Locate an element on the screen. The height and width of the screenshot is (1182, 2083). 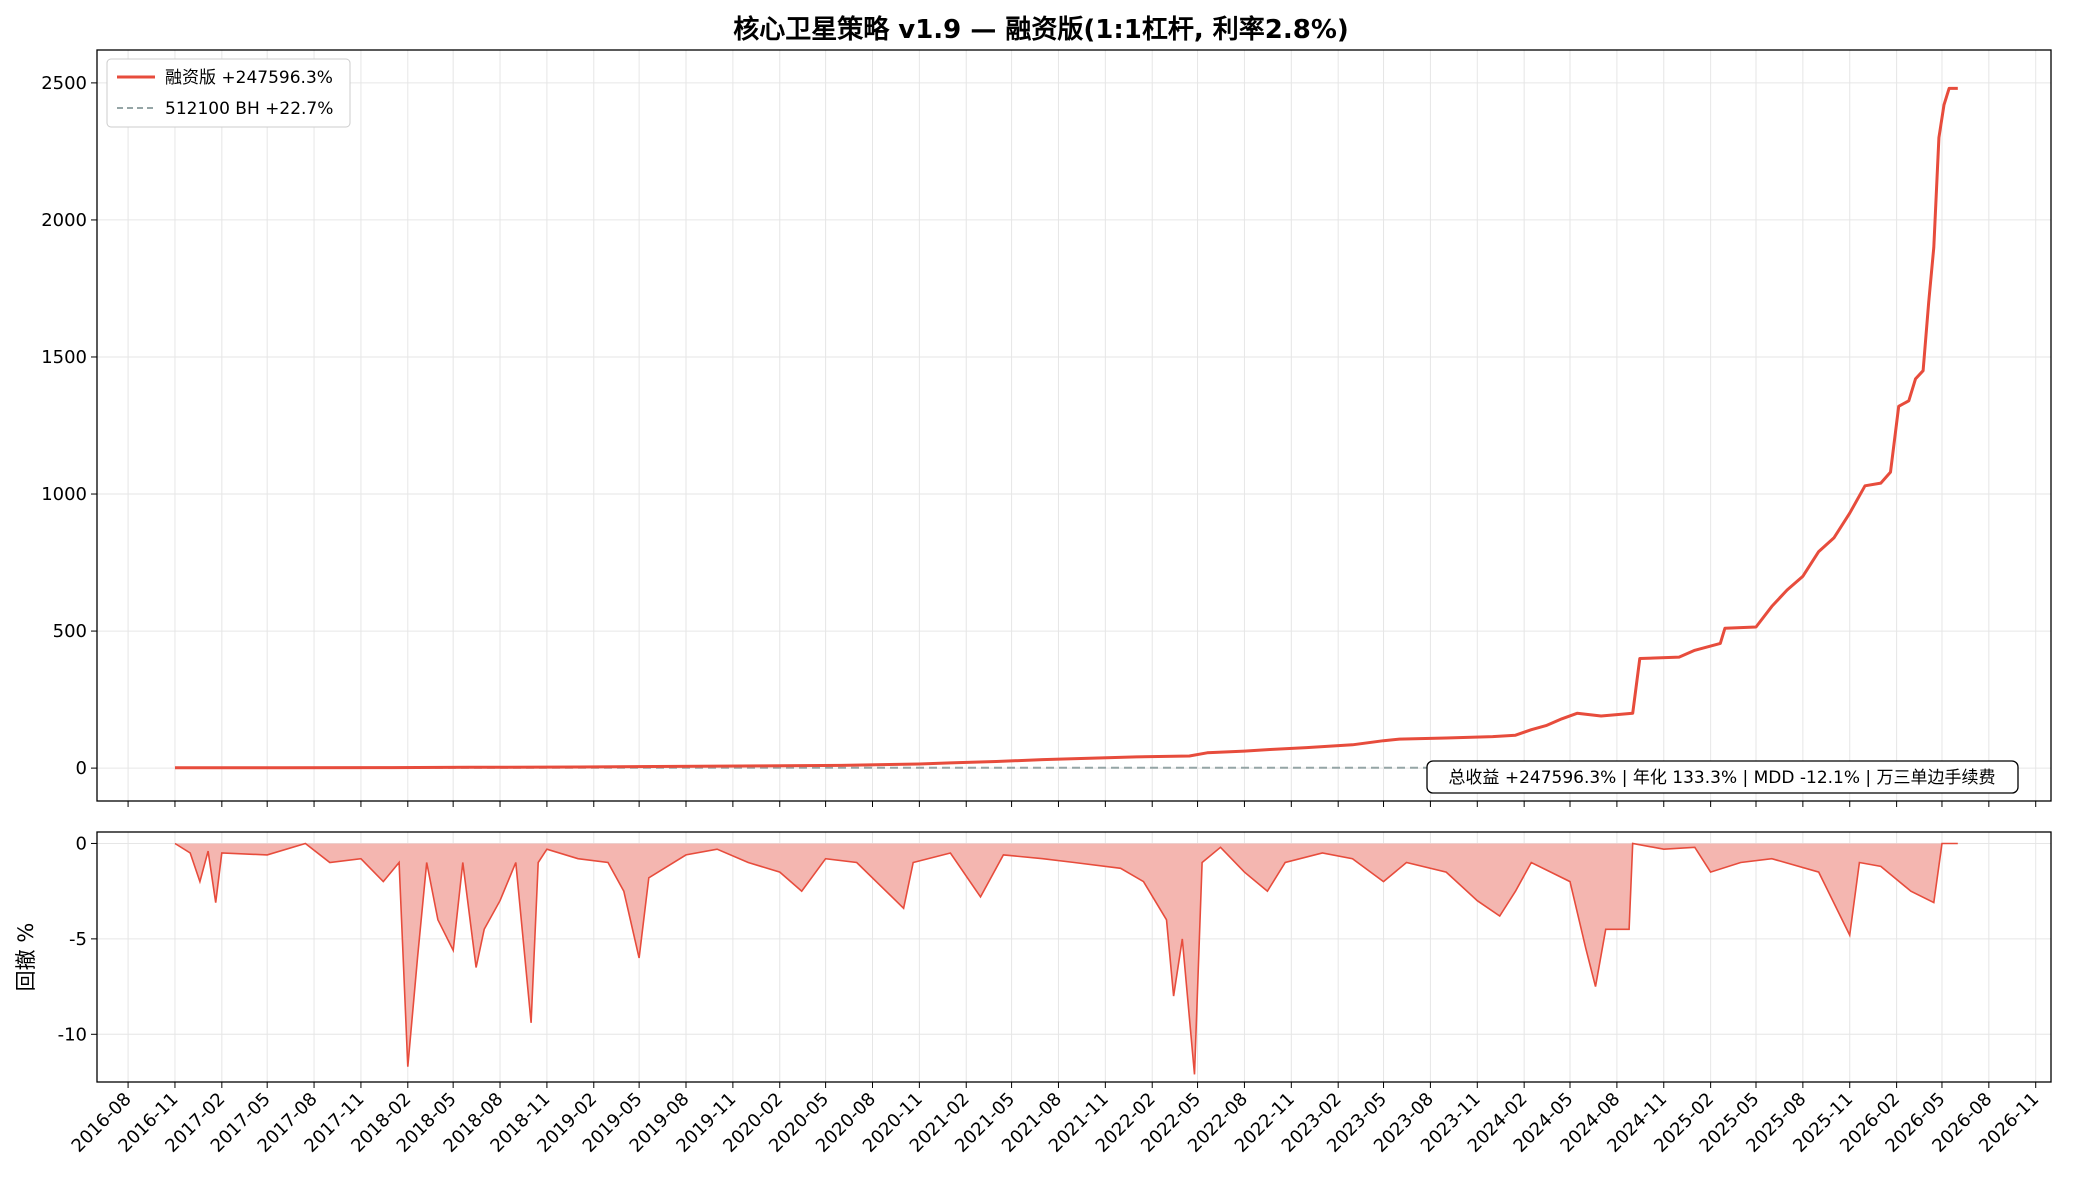
stats-annotation-box is located at coordinates (1722, 777).